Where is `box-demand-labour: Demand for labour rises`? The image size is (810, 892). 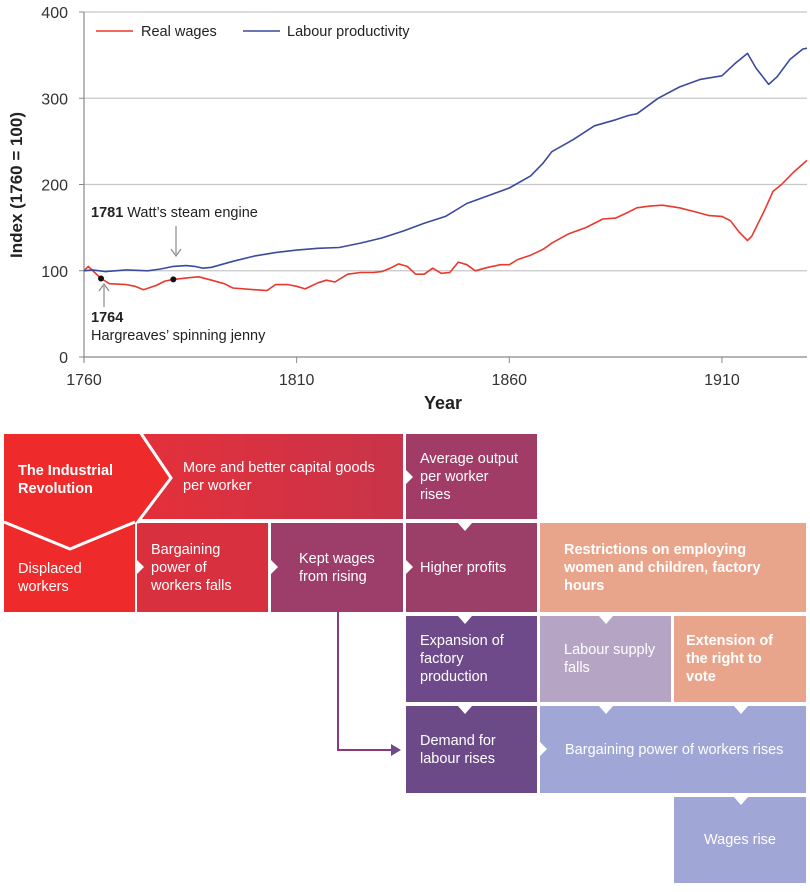 box-demand-labour: Demand for labour rises is located at coordinates (471, 749).